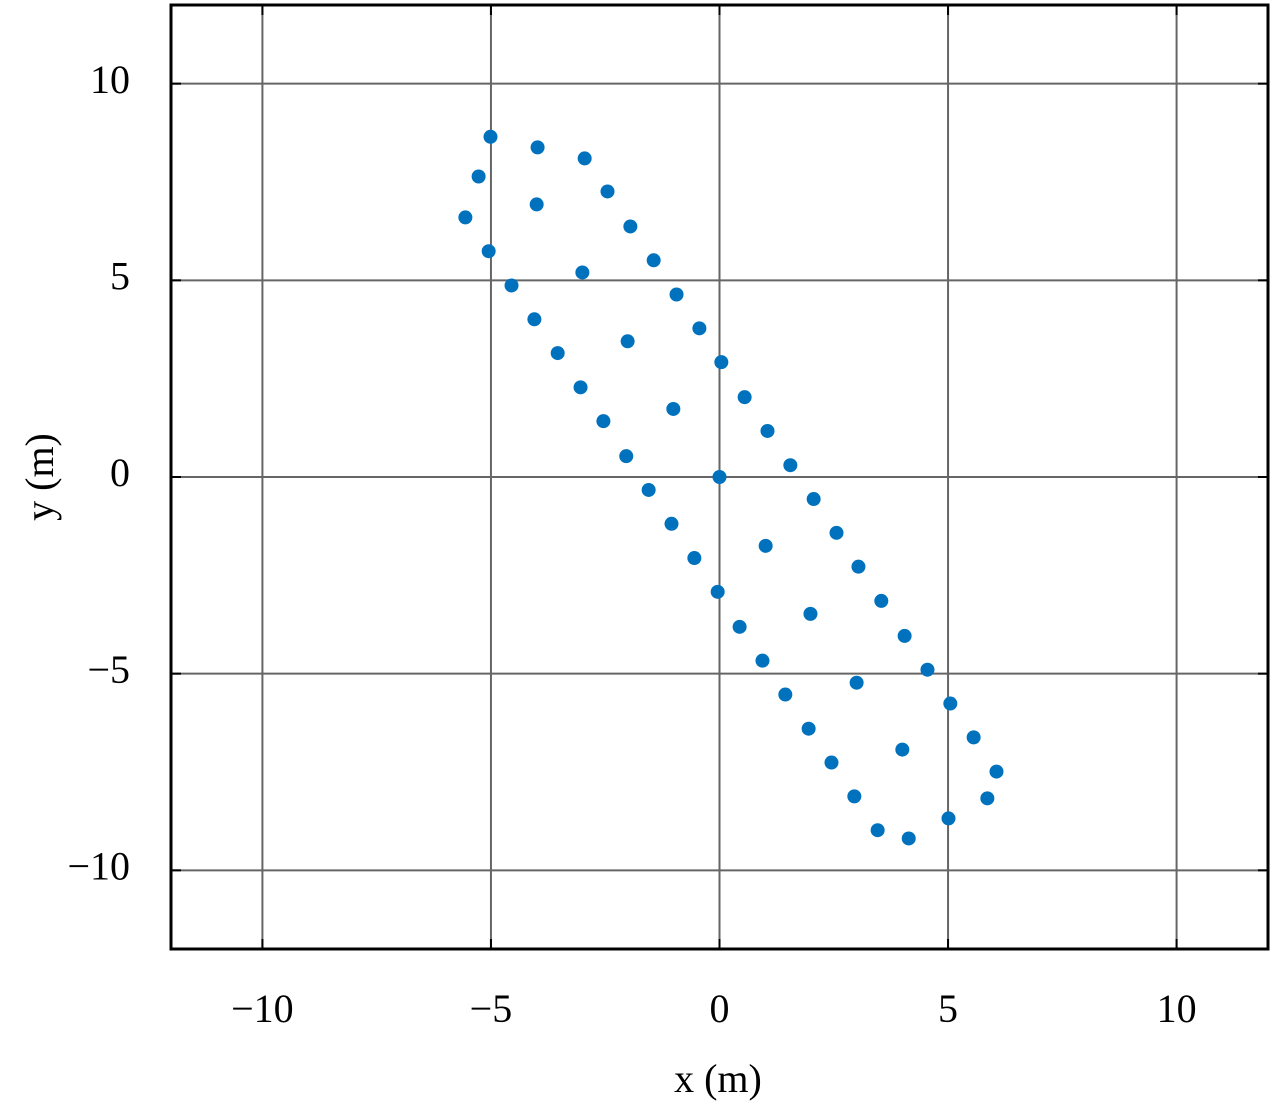 This screenshot has width=1280, height=1112. Describe the element at coordinates (720, 1008) in the screenshot. I see `x-tick-label: 0` at that location.